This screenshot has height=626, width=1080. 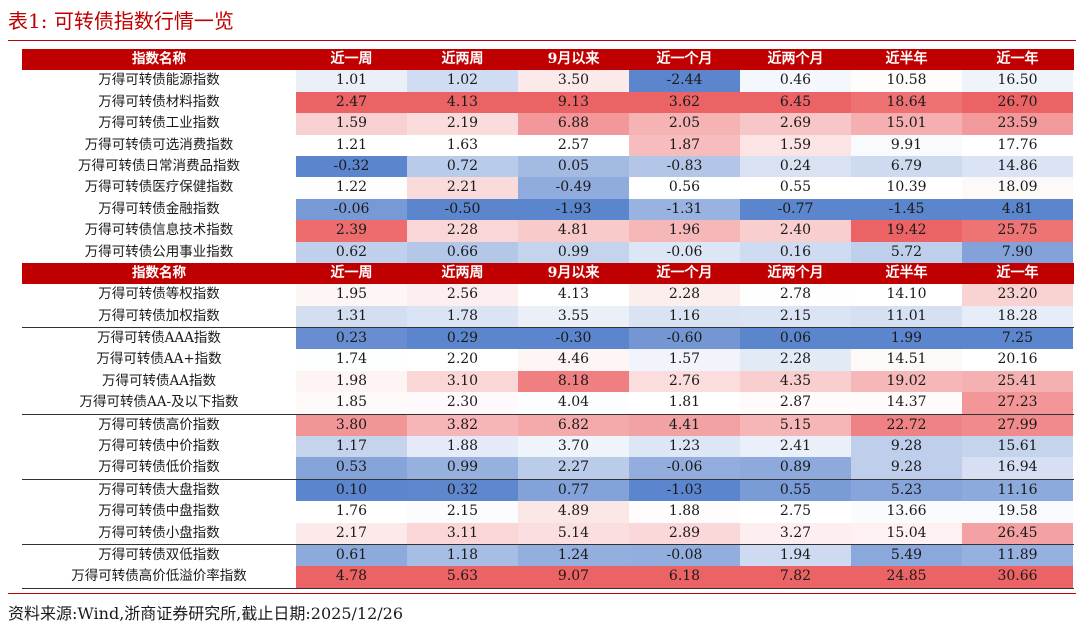 I want to click on index-name: 万得可转债AAA指数, so click(x=159, y=338).